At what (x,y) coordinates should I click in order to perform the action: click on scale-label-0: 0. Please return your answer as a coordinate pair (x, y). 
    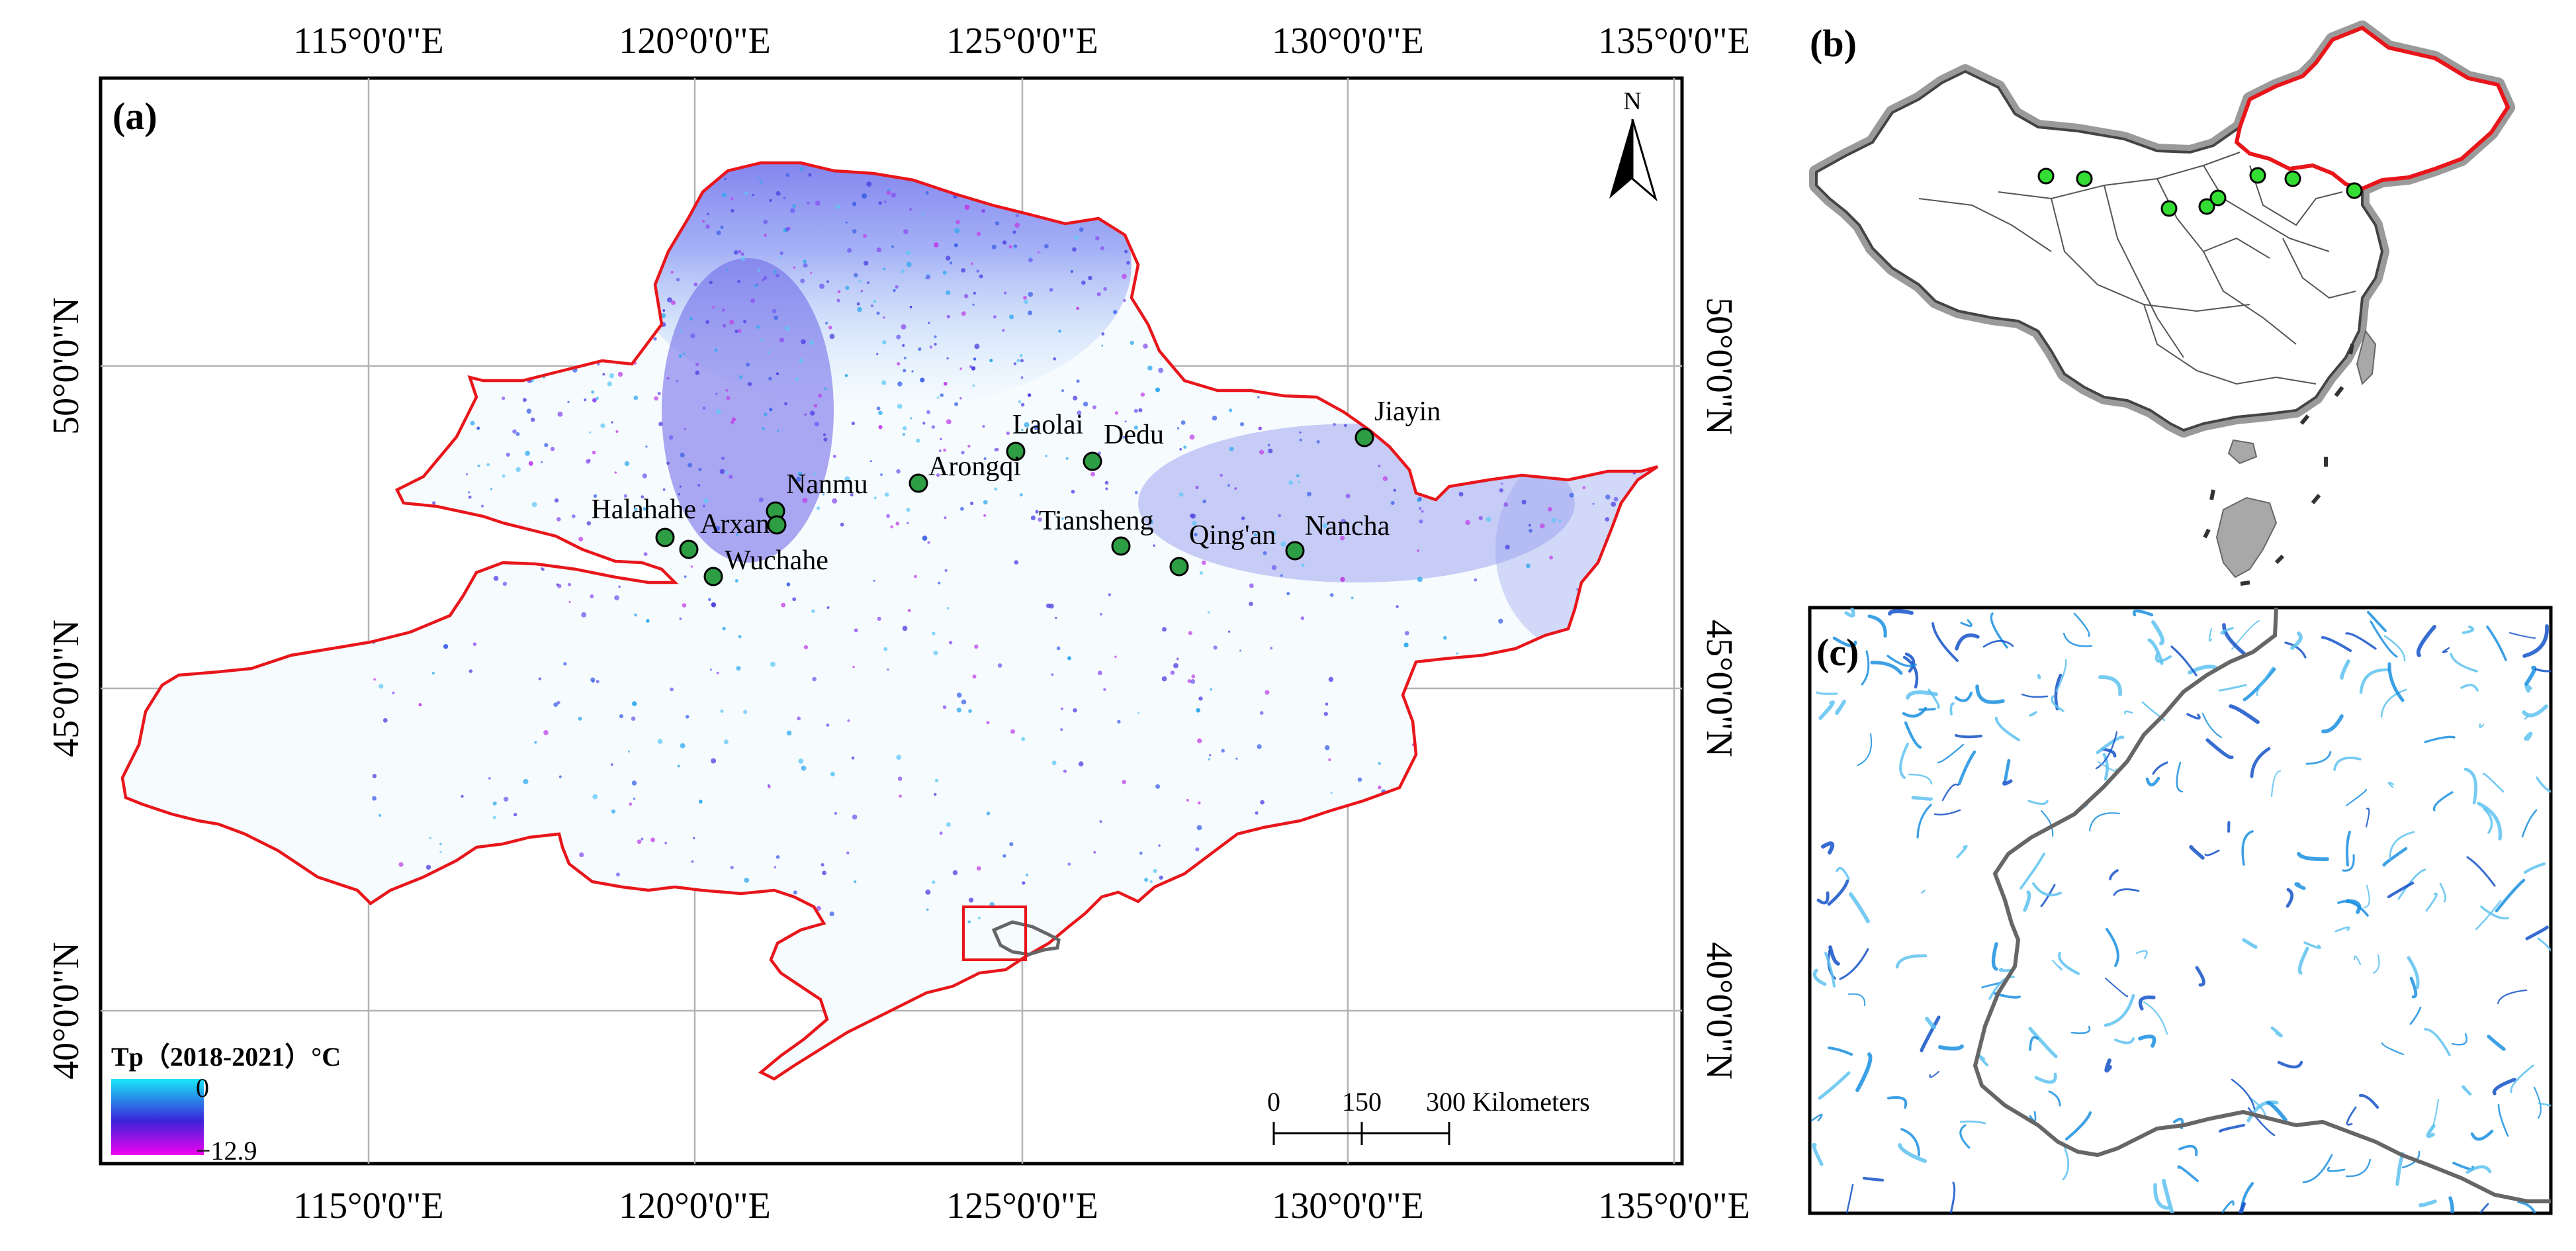
    Looking at the image, I should click on (1273, 1102).